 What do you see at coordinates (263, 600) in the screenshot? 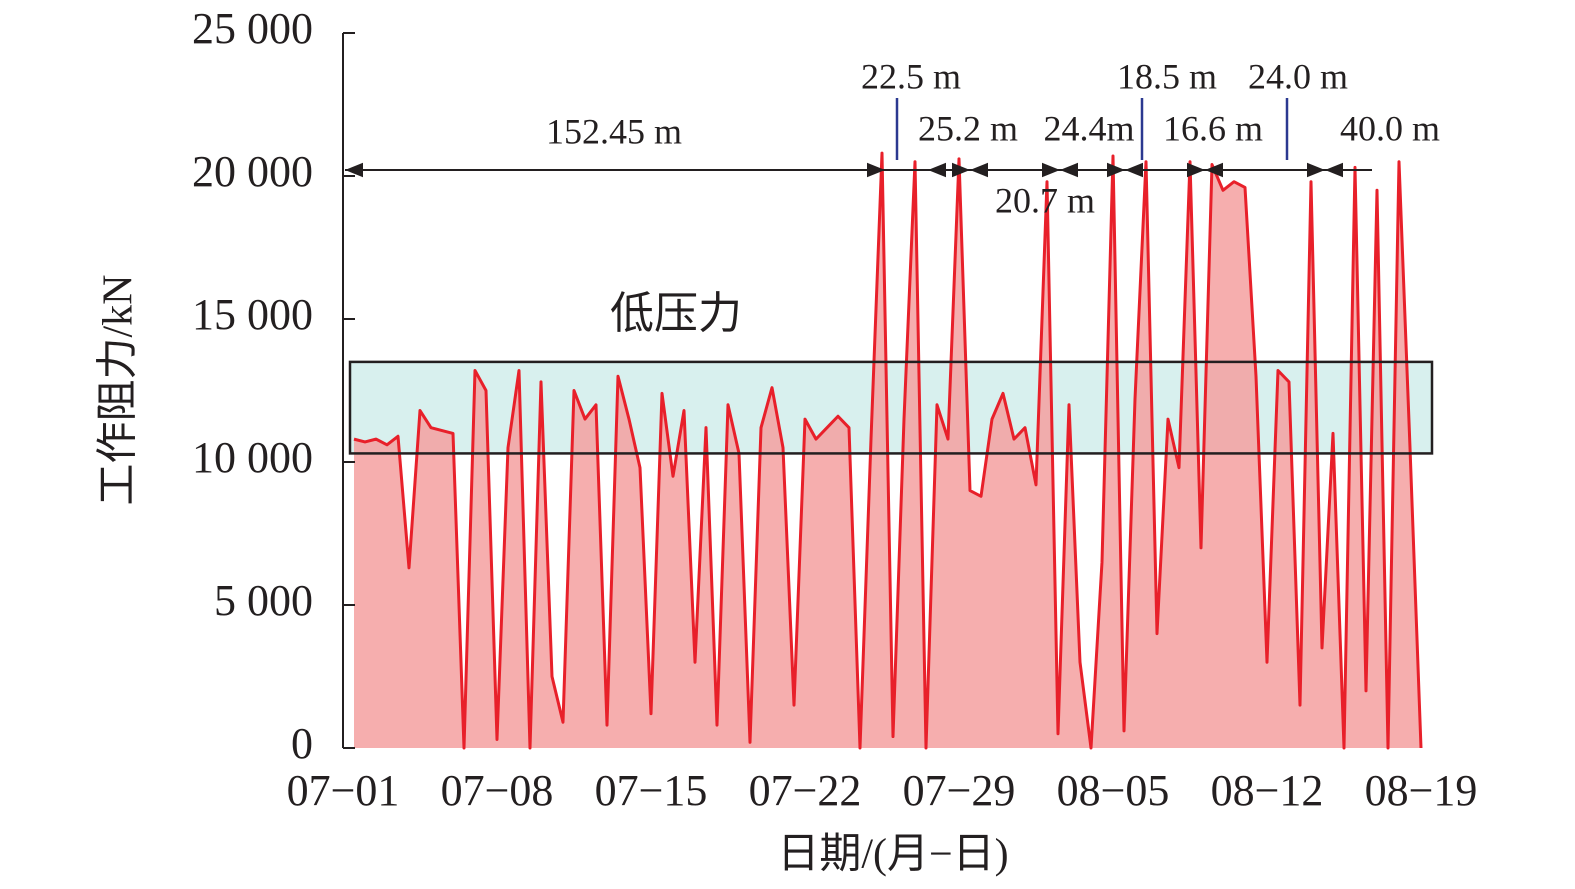
I see `y-tick-label: 5 000` at bounding box center [263, 600].